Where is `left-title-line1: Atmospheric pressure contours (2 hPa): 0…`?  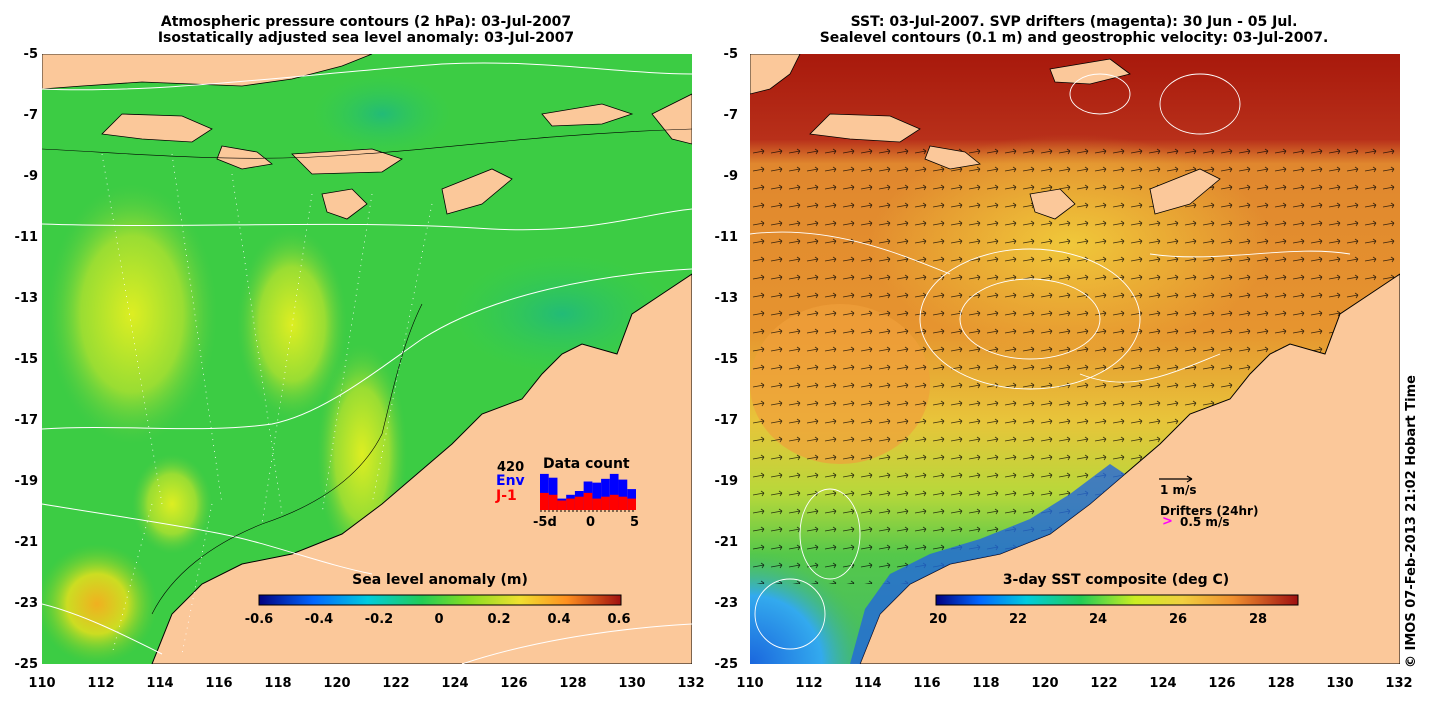
left-title-line1: Atmospheric pressure contours (2 hPa): 0… is located at coordinates (366, 22).